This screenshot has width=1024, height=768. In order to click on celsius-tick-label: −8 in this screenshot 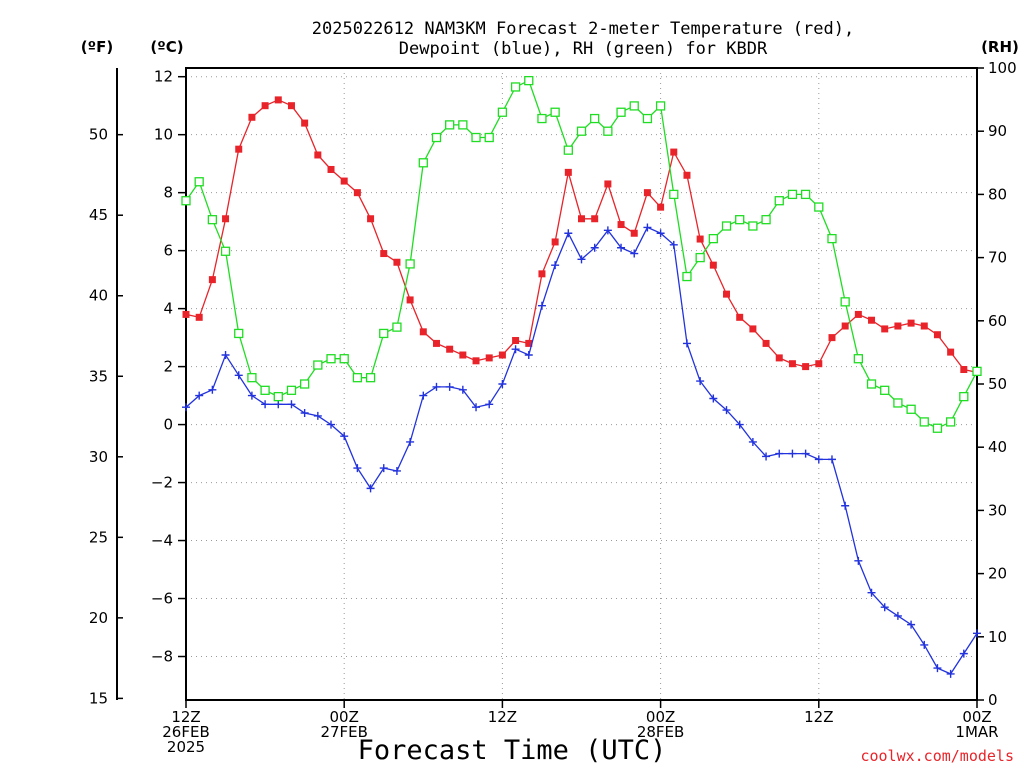, I will do `click(162, 657)`.